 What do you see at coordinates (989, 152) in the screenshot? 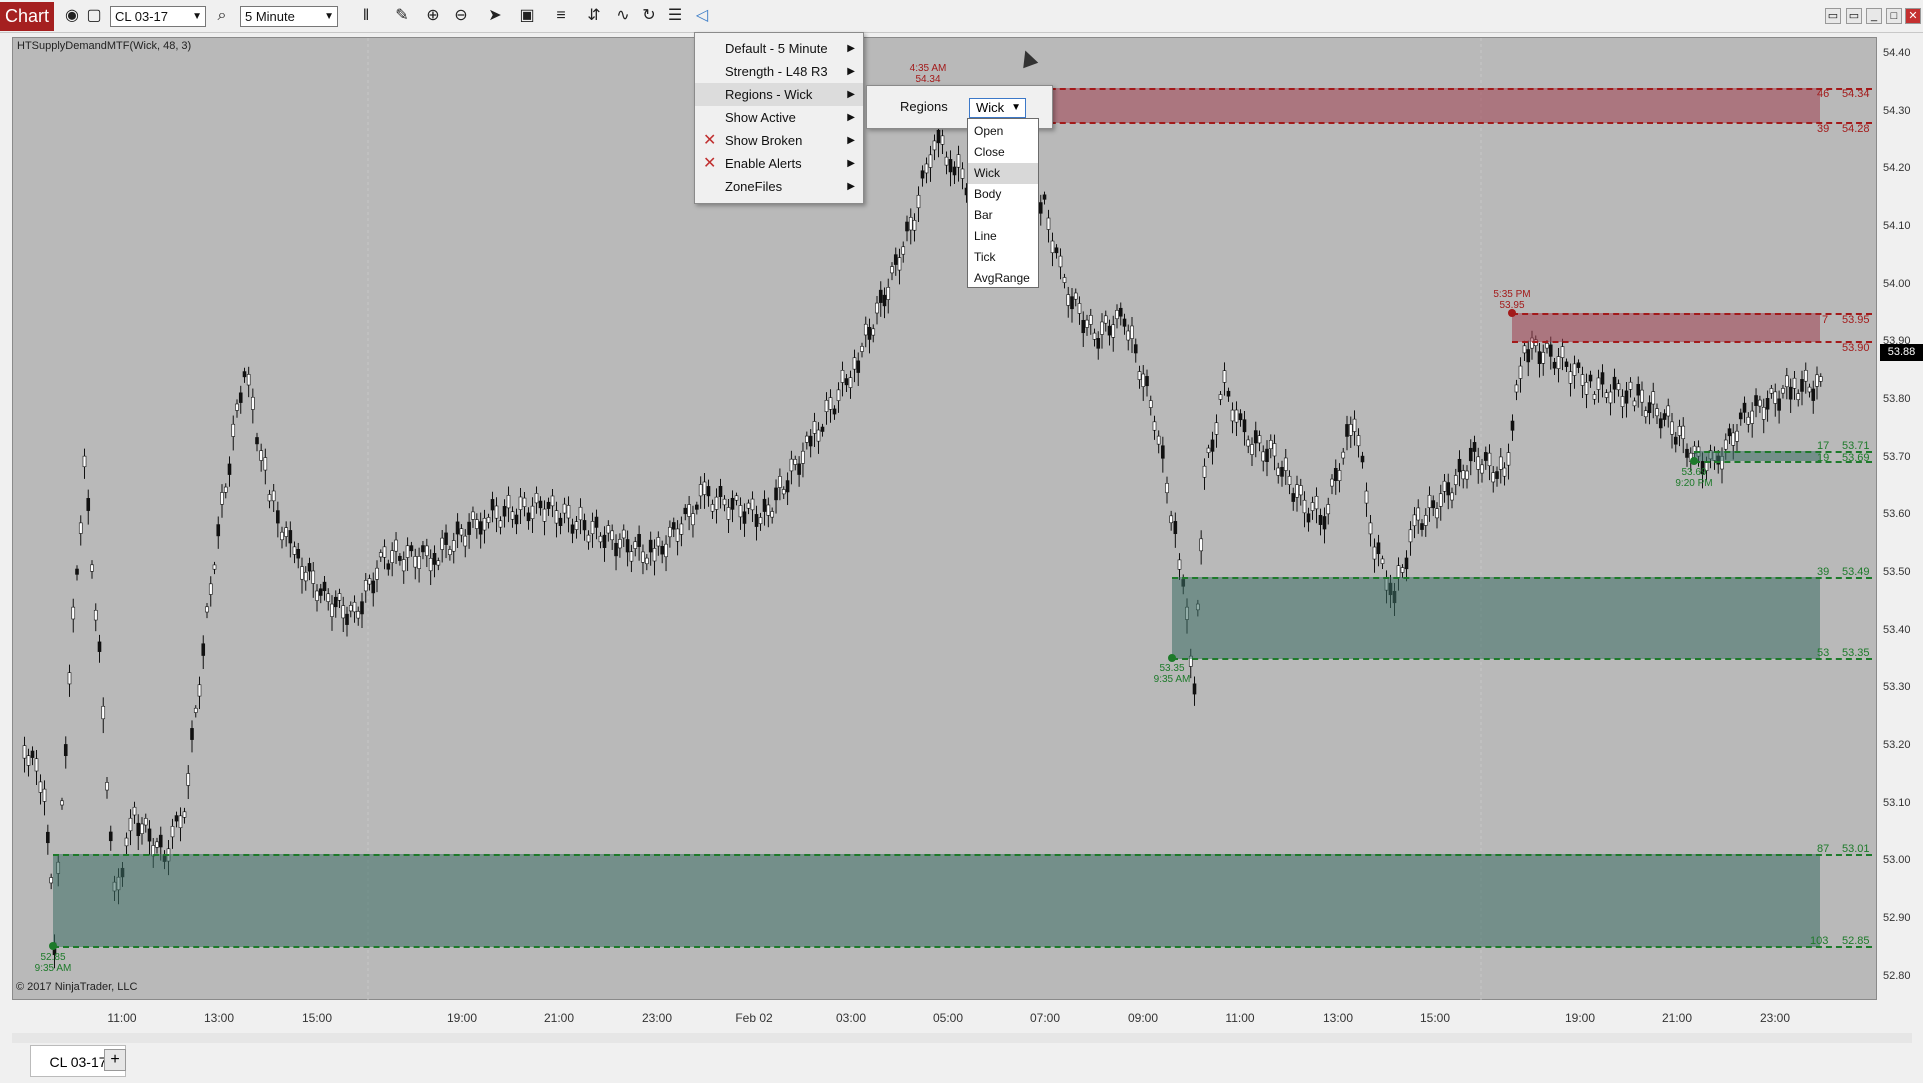
I see `dropdown-option-close: Close` at bounding box center [989, 152].